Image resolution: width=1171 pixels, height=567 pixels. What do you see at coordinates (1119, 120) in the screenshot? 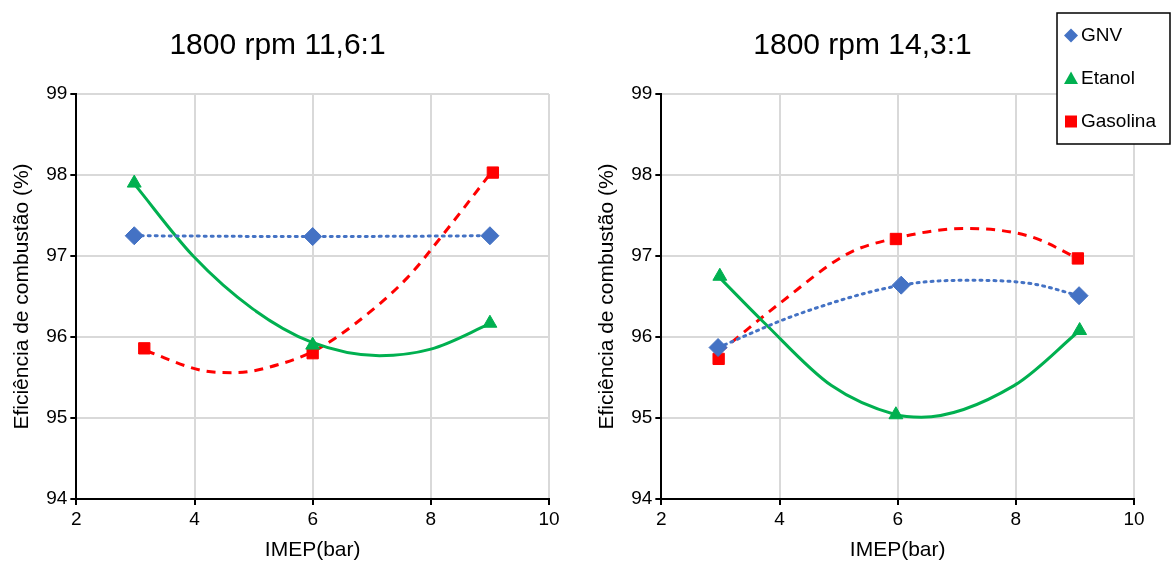
I see `legend-label: Gasolina` at bounding box center [1119, 120].